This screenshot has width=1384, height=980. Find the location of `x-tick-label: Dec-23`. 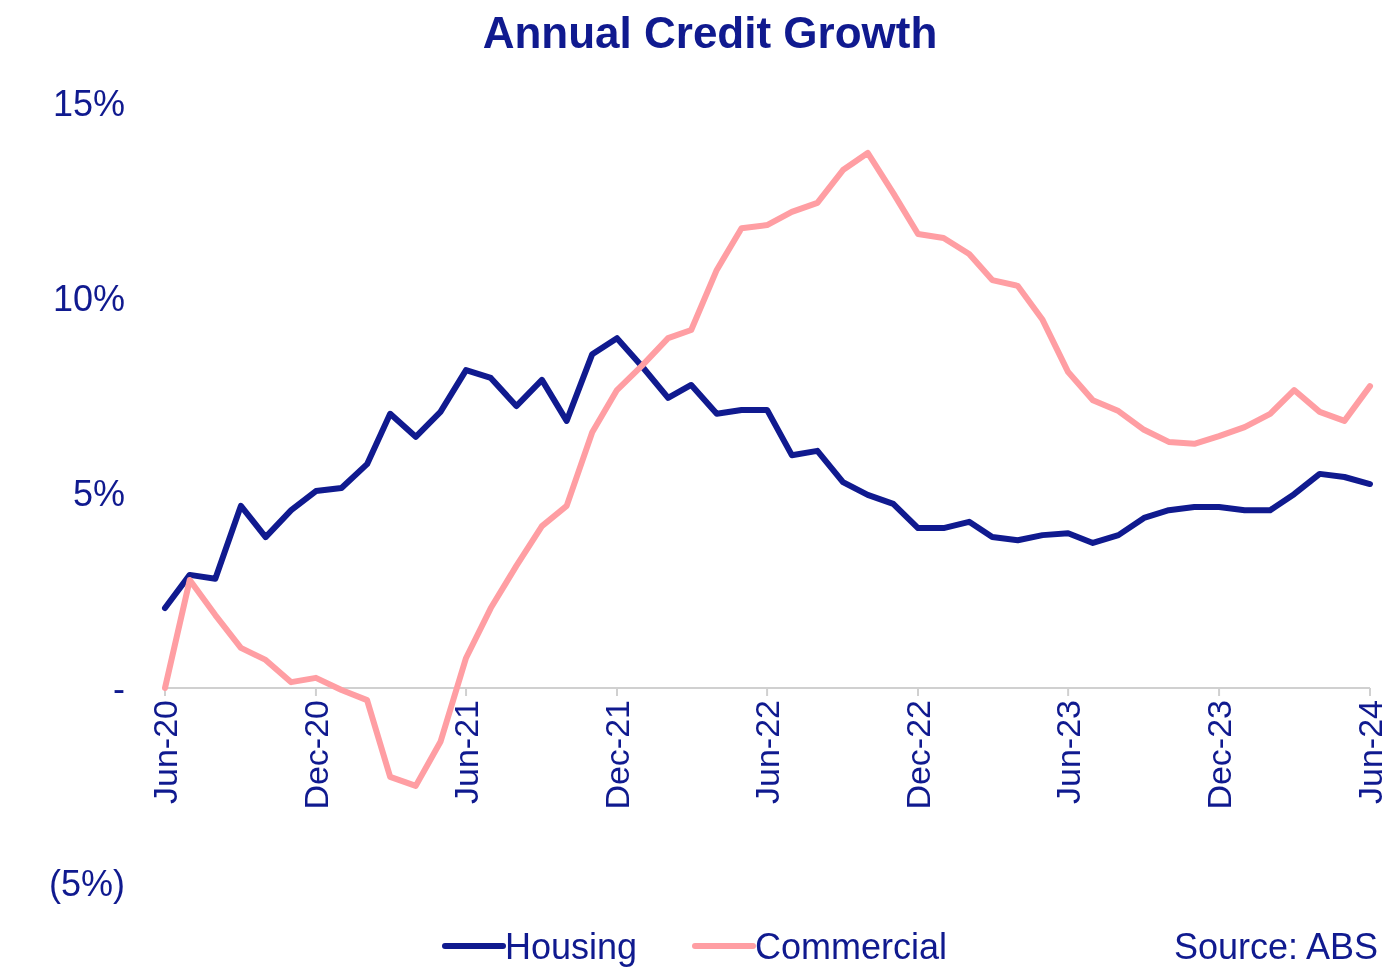

x-tick-label: Dec-23 is located at coordinates (1218, 755).